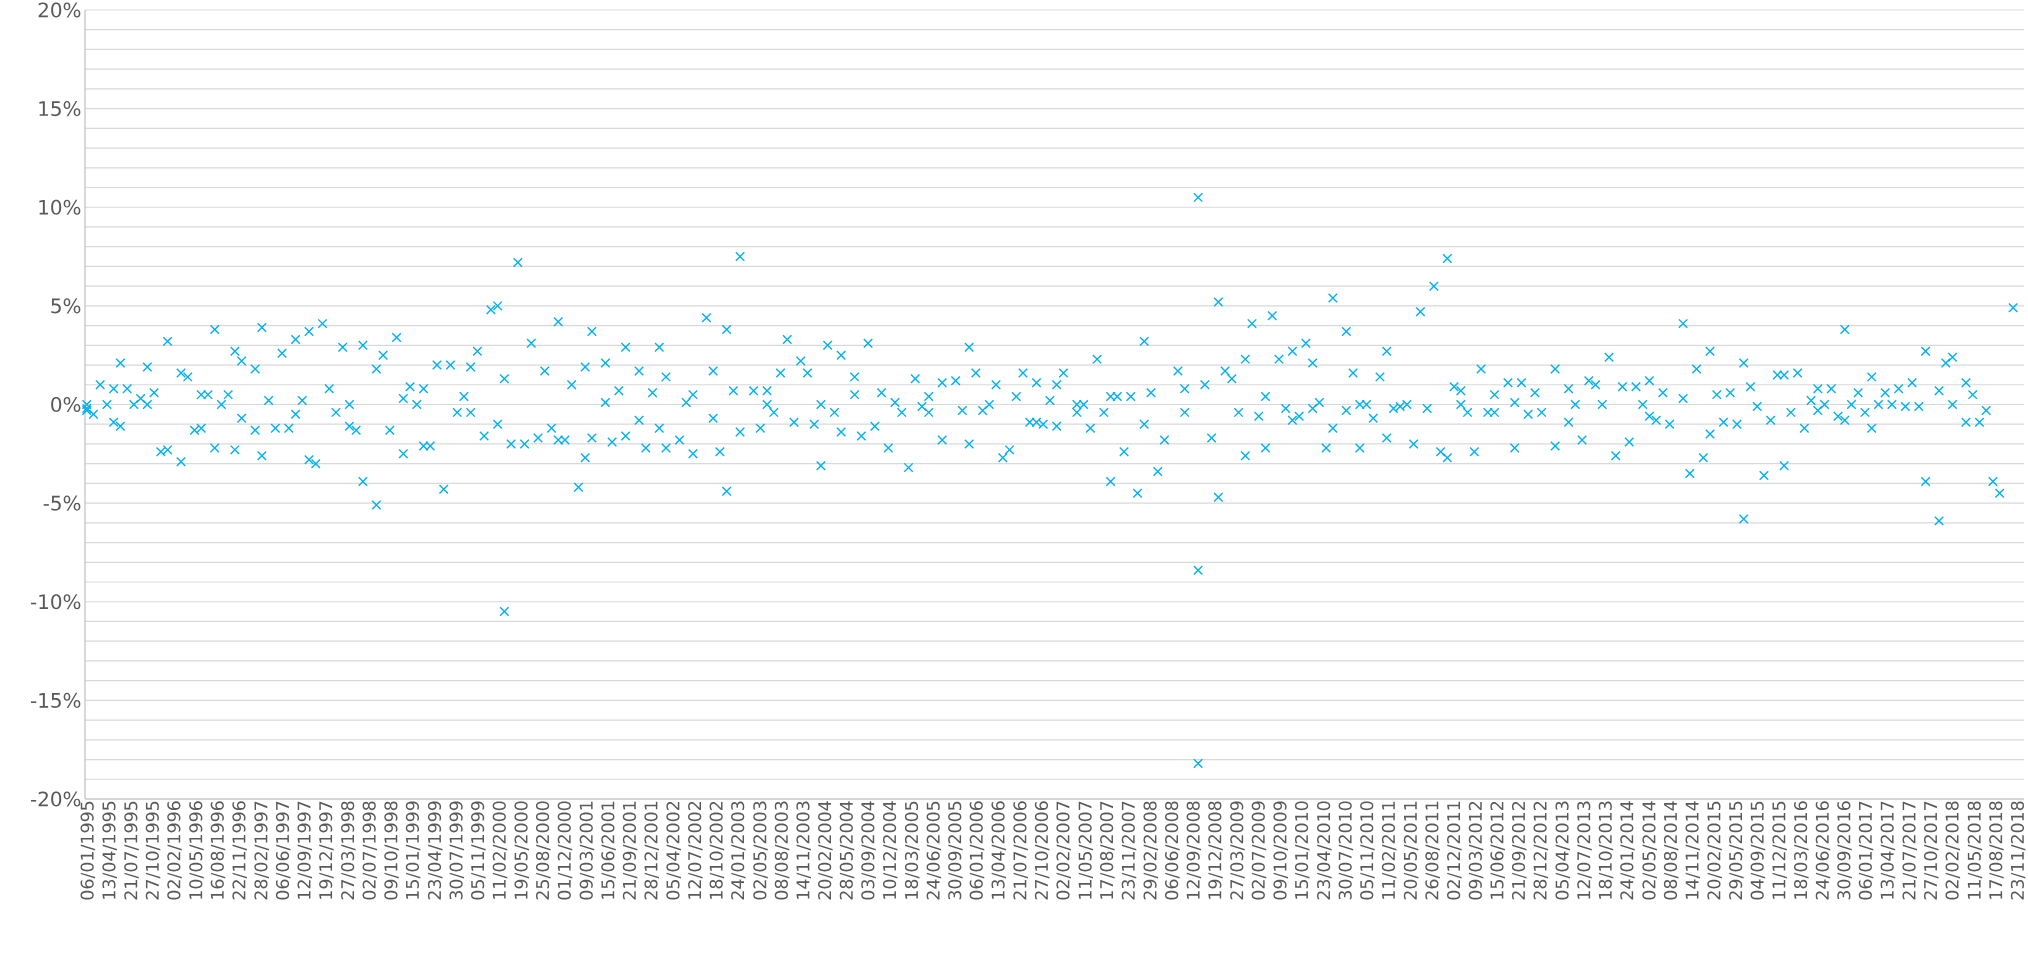  Describe the element at coordinates (1563, 850) in the screenshot. I see `x-tick-label: 05/04/2013` at that location.